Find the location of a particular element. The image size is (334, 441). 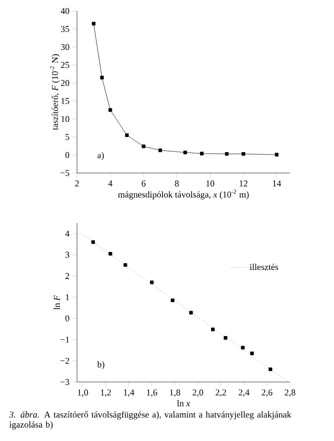

annotation: a) is located at coordinates (101, 156).